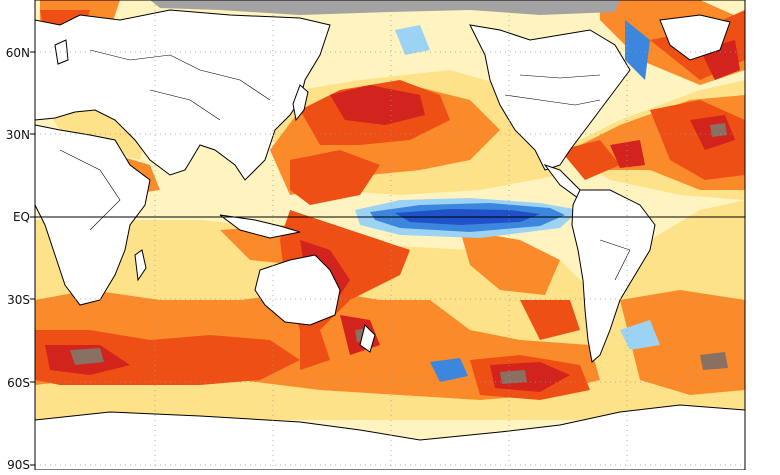  I want to click on japan-islands, so click(300, 103).